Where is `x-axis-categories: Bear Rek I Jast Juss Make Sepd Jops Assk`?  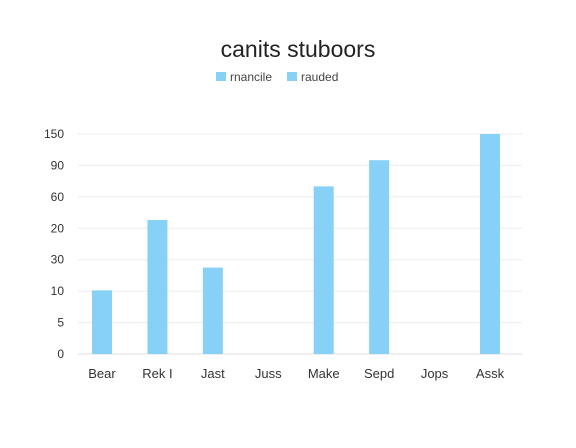
x-axis-categories: Bear Rek I Jast Juss Make Sepd Jops Assk is located at coordinates (296, 373).